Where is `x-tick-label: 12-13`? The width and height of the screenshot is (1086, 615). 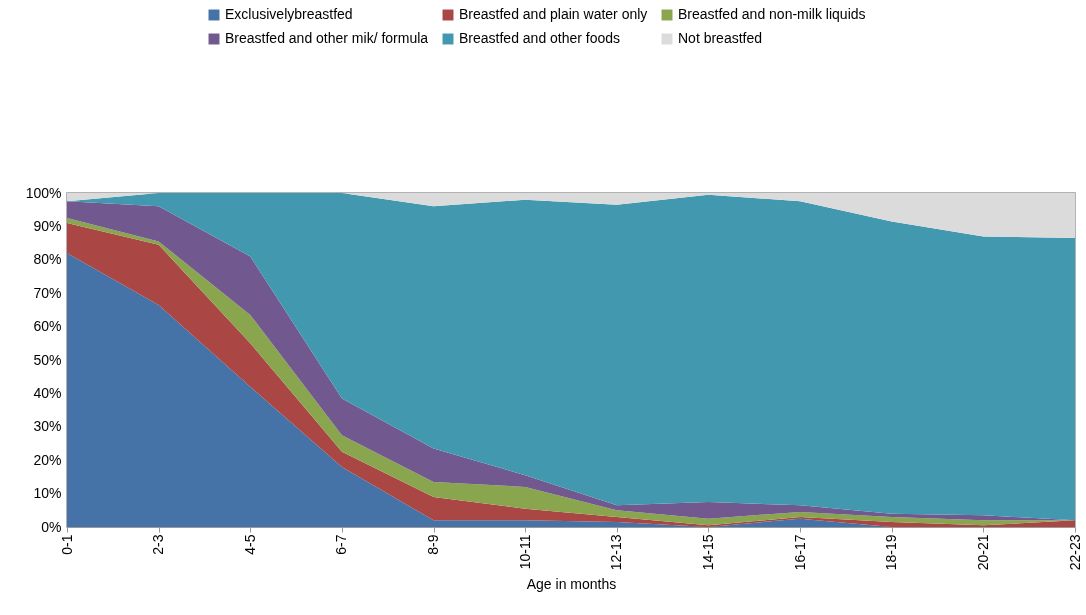
x-tick-label: 12-13 is located at coordinates (616, 552).